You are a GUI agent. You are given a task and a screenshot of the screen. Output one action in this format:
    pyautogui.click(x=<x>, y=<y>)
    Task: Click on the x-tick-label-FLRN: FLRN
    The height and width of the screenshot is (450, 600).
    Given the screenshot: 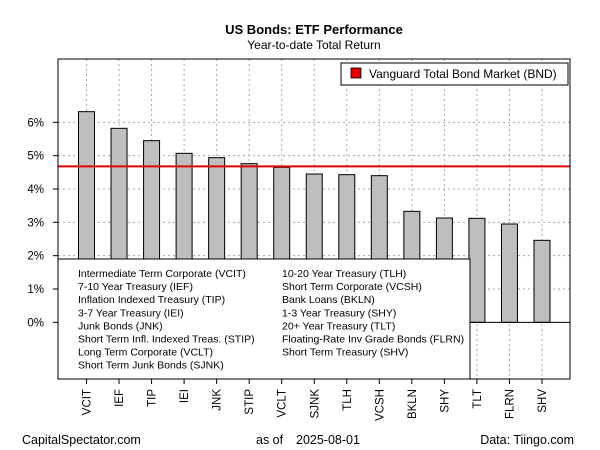 What is the action you would take?
    pyautogui.click(x=510, y=404)
    